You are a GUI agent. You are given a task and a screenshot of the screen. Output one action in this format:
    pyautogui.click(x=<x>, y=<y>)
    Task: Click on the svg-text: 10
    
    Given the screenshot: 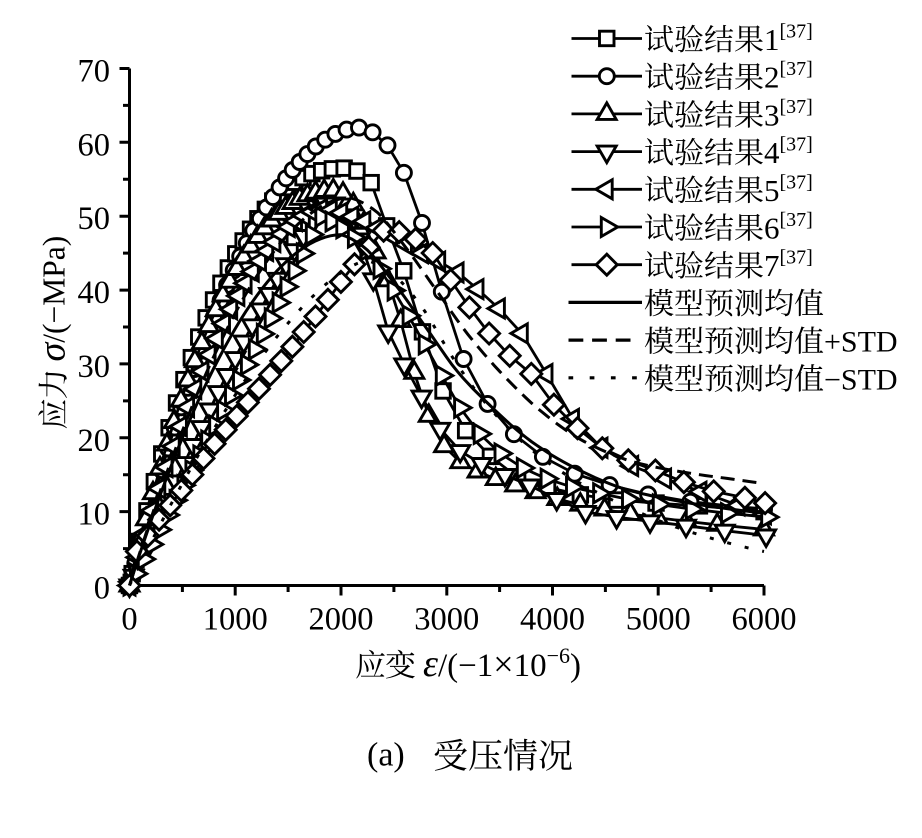 What is the action you would take?
    pyautogui.click(x=94, y=515)
    